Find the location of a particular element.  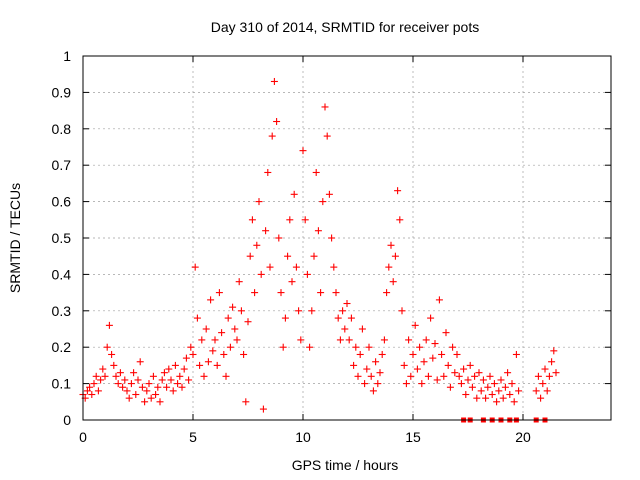

y-tick-label: 0.6 is located at coordinates (62, 202).